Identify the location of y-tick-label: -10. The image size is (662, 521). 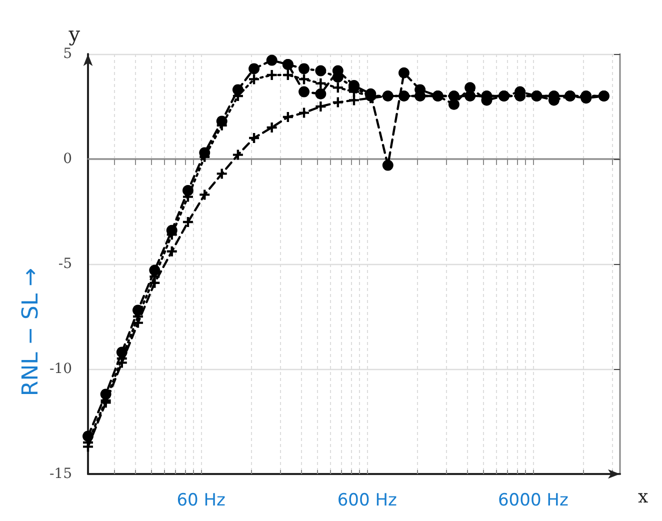
(60, 369).